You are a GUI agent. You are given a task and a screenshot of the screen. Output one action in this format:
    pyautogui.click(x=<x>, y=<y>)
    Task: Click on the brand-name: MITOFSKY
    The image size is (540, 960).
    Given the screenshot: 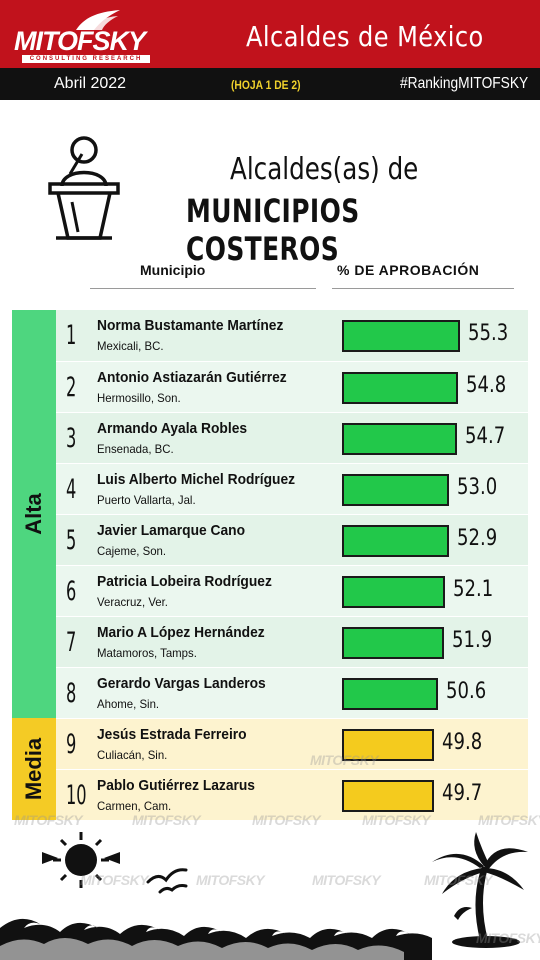 What is the action you would take?
    pyautogui.click(x=80, y=41)
    